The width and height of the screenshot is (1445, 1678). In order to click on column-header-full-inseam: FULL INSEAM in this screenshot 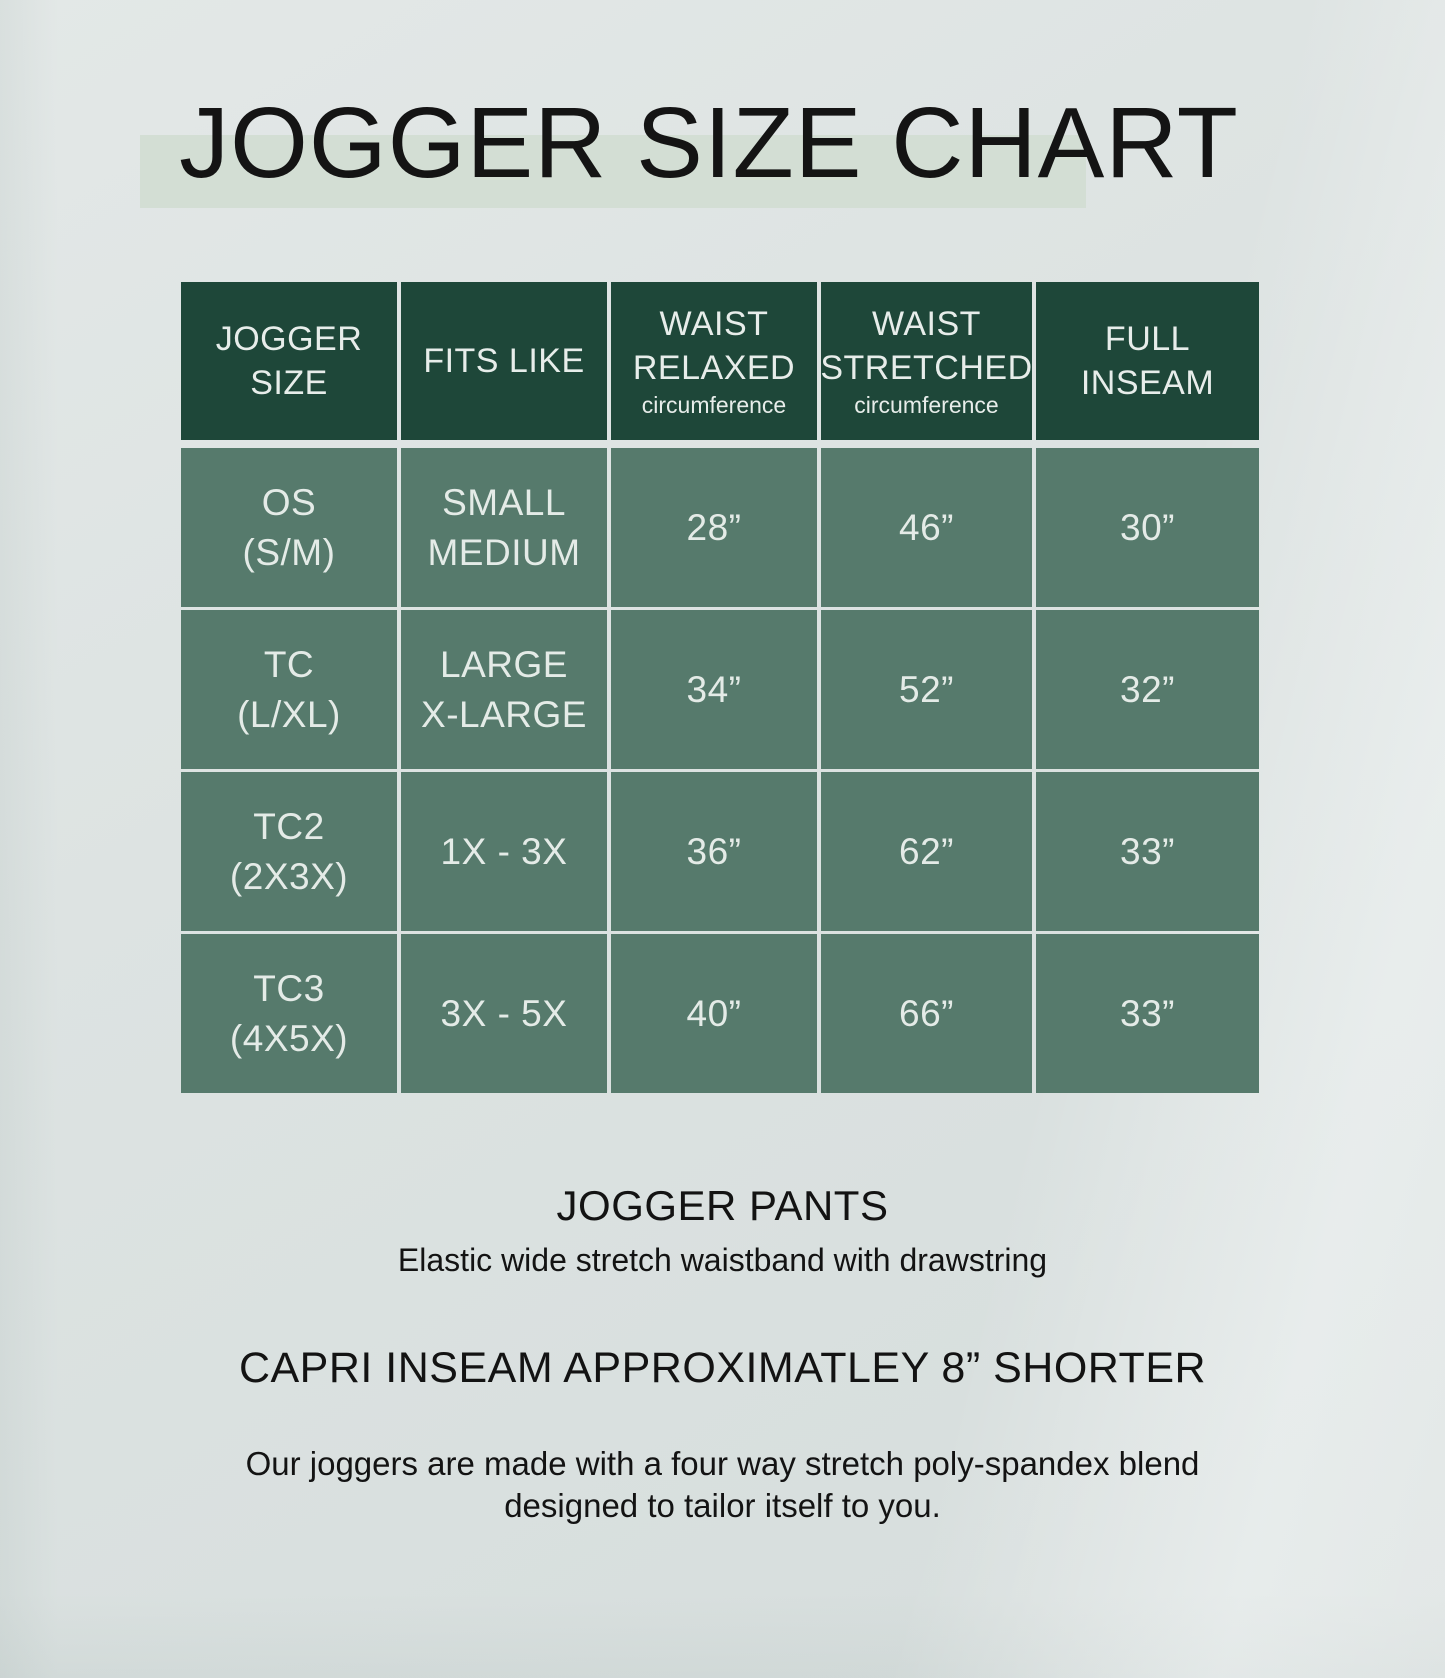, I will do `click(1147, 361)`.